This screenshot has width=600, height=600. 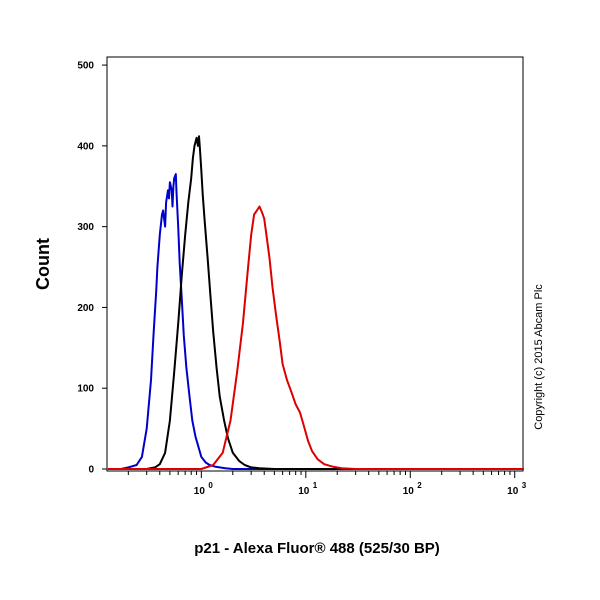 What do you see at coordinates (85, 66) in the screenshot?
I see `y-tick-label: 500` at bounding box center [85, 66].